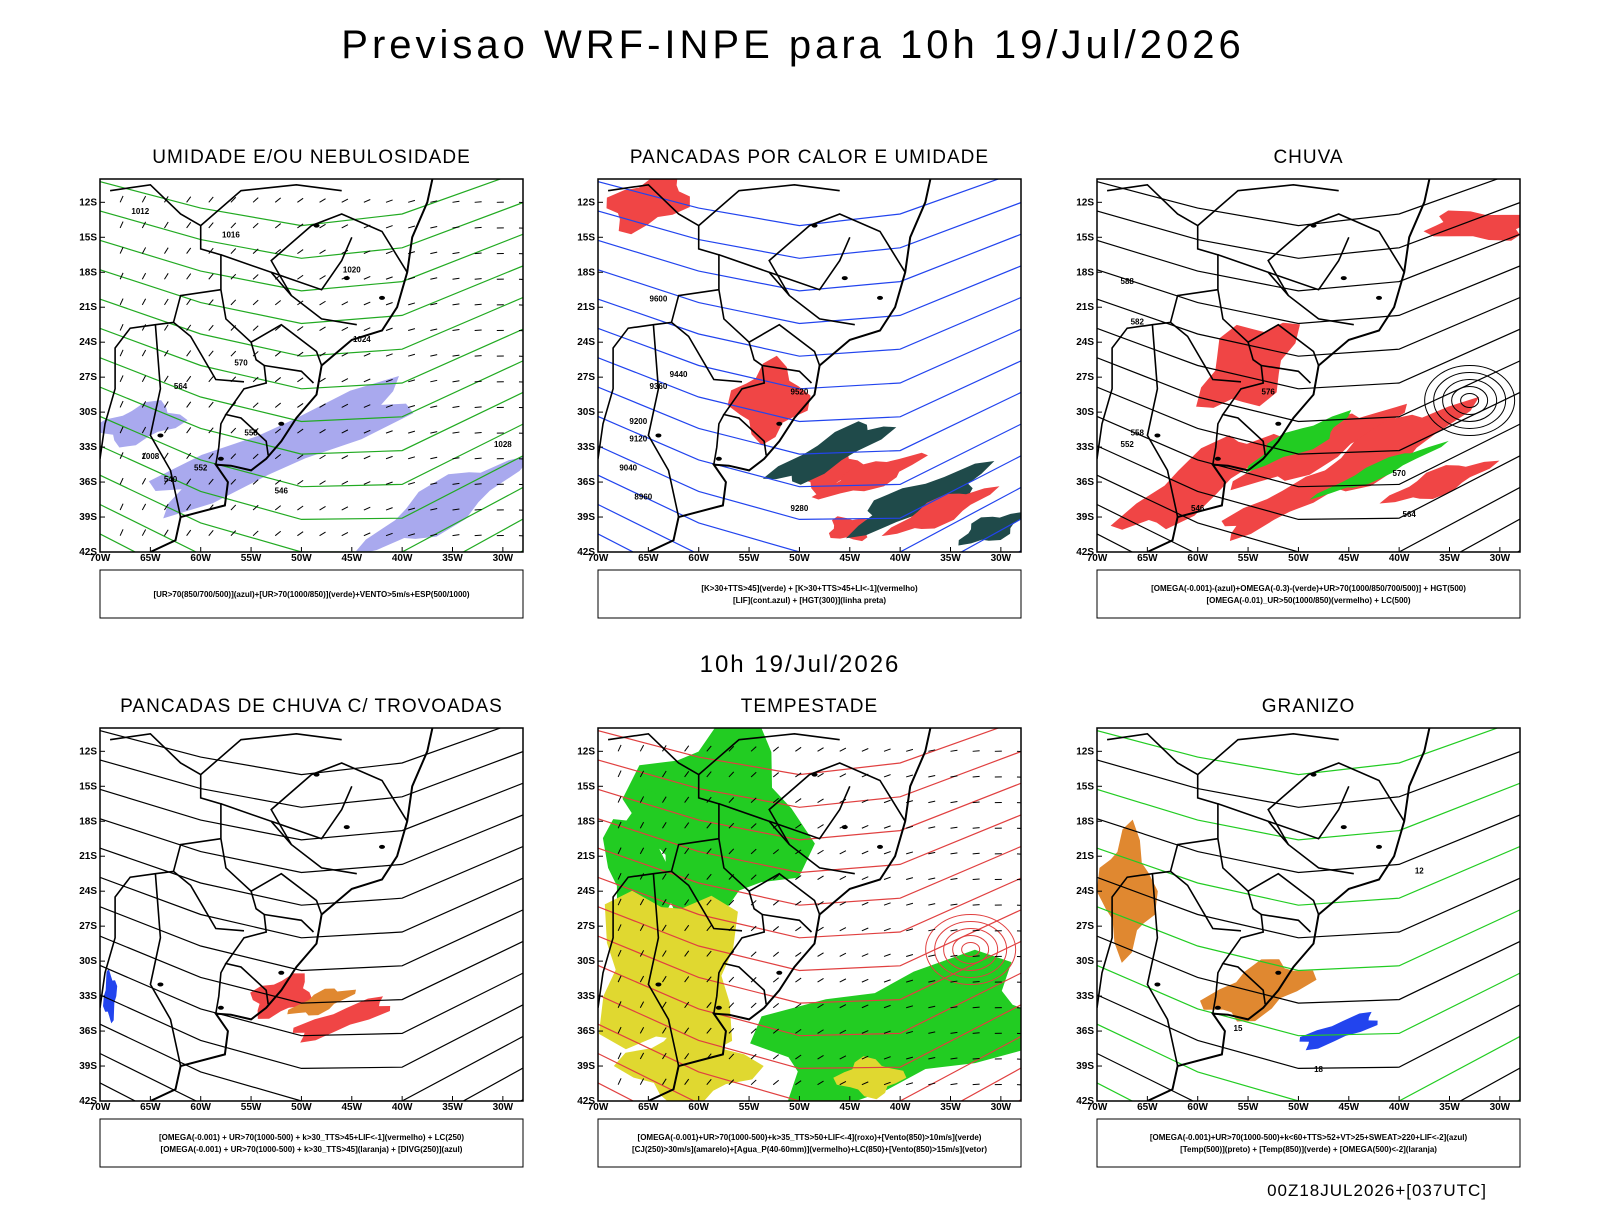  Describe the element at coordinates (311, 967) in the screenshot. I see `streamline` at that location.